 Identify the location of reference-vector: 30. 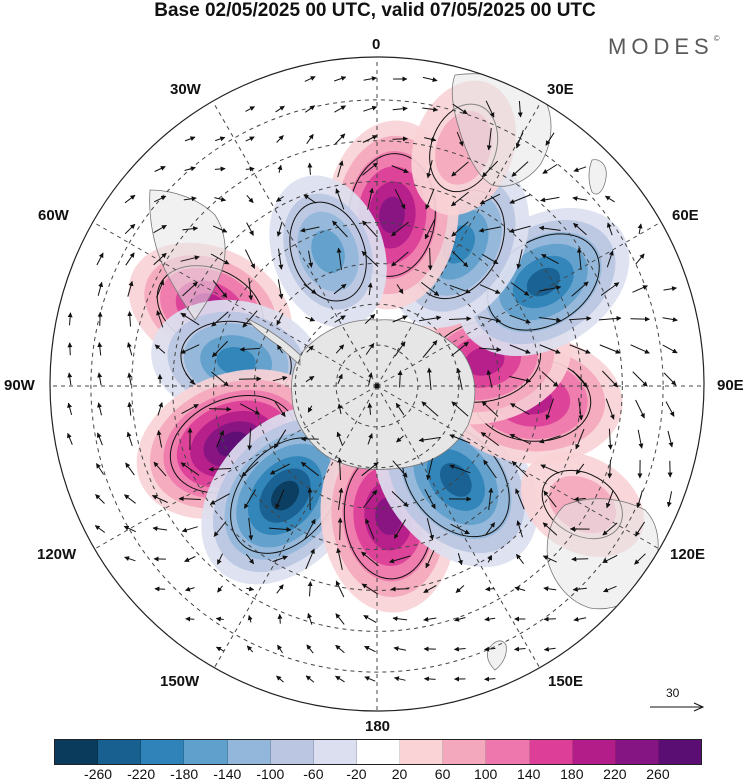
(678, 701).